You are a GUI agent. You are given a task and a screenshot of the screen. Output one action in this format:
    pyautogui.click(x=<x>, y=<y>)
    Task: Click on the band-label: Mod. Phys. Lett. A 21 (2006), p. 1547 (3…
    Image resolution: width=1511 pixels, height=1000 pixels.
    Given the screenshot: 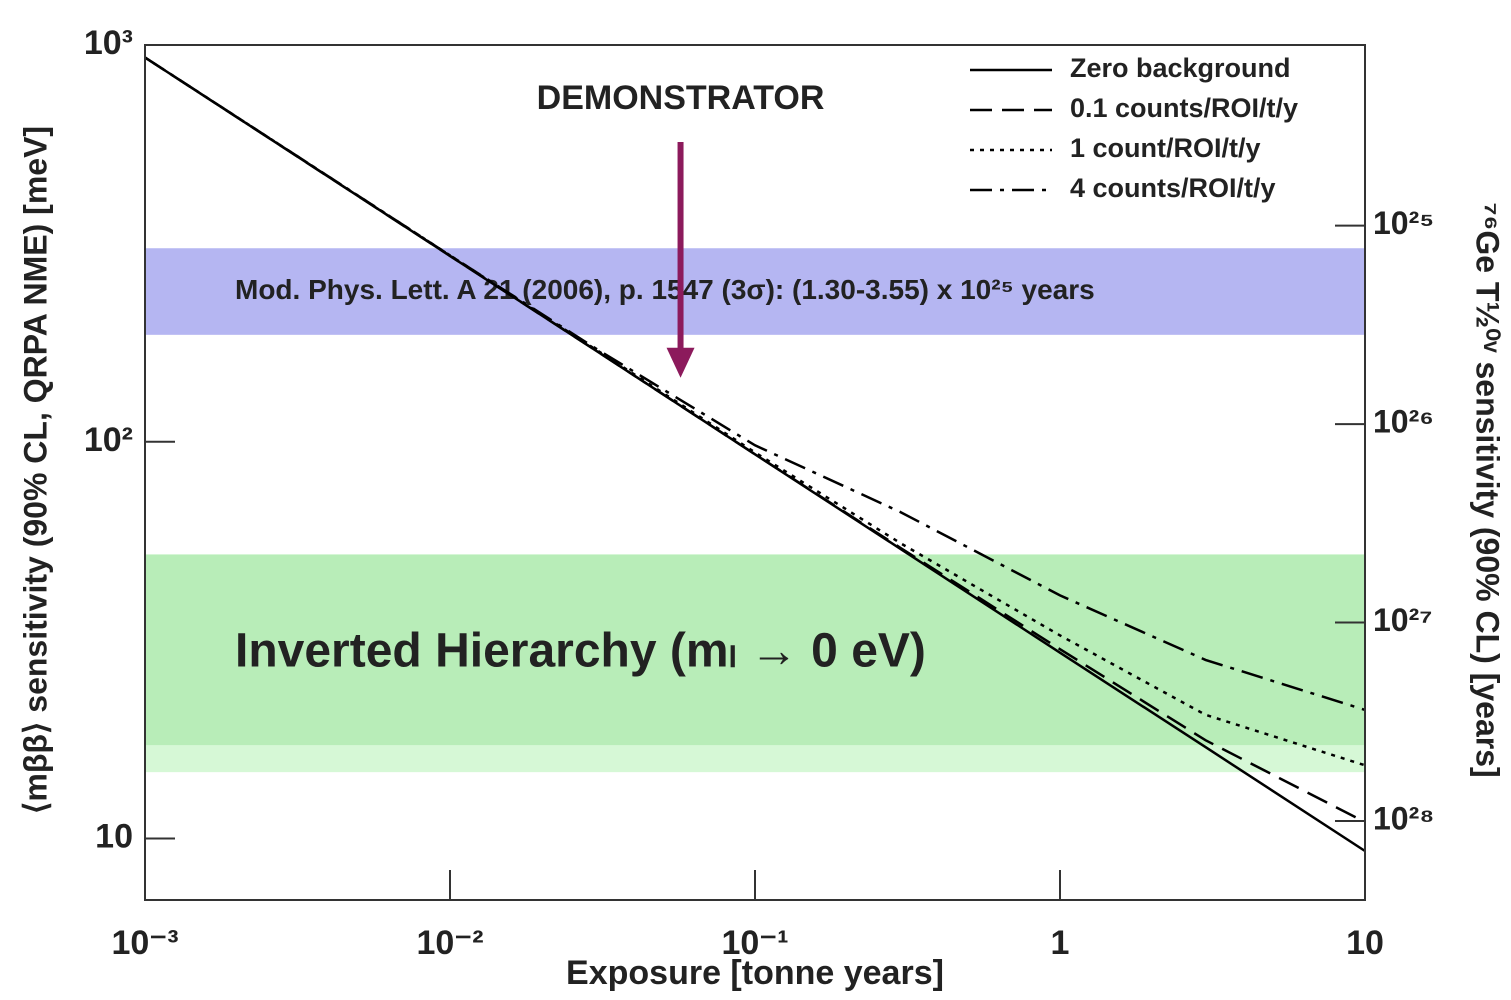 What is the action you would take?
    pyautogui.click(x=665, y=289)
    